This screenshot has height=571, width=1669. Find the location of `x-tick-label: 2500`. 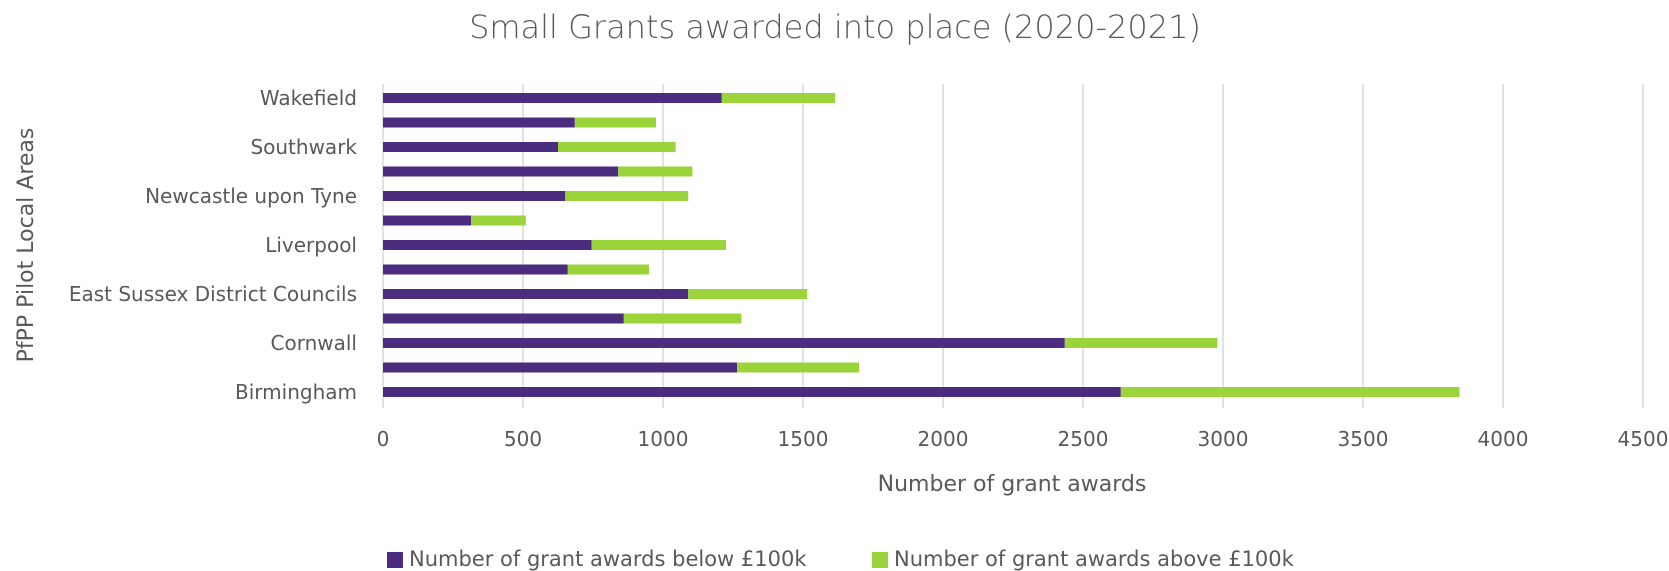

x-tick-label: 2500 is located at coordinates (1083, 439).